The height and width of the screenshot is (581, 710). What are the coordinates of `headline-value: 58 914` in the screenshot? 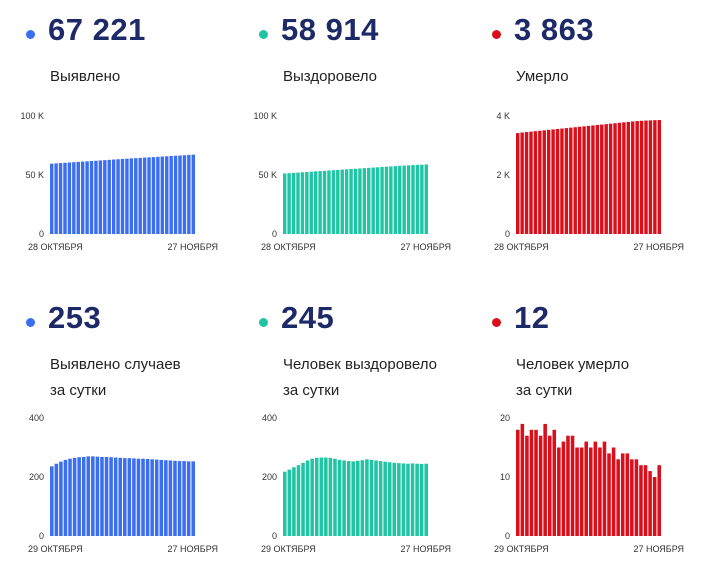 It's located at (330, 29).